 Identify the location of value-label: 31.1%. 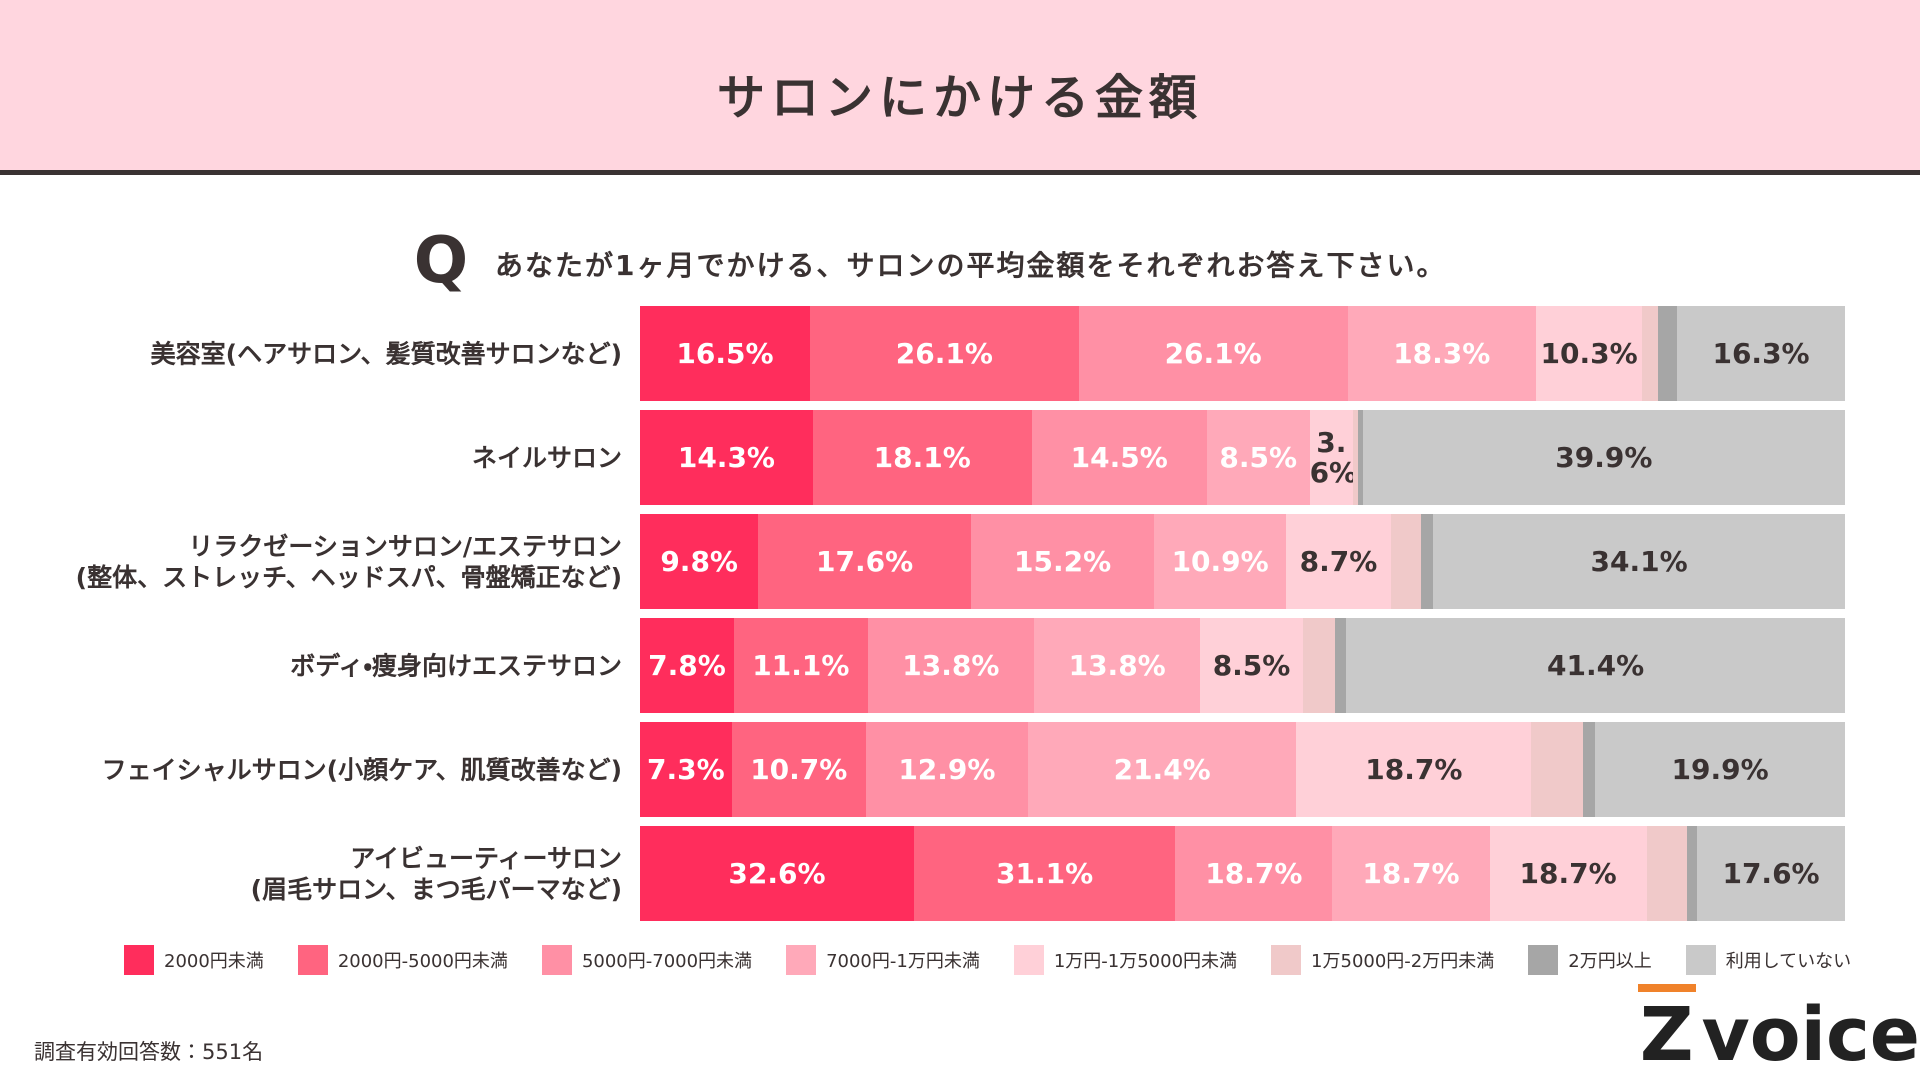
(1045, 873).